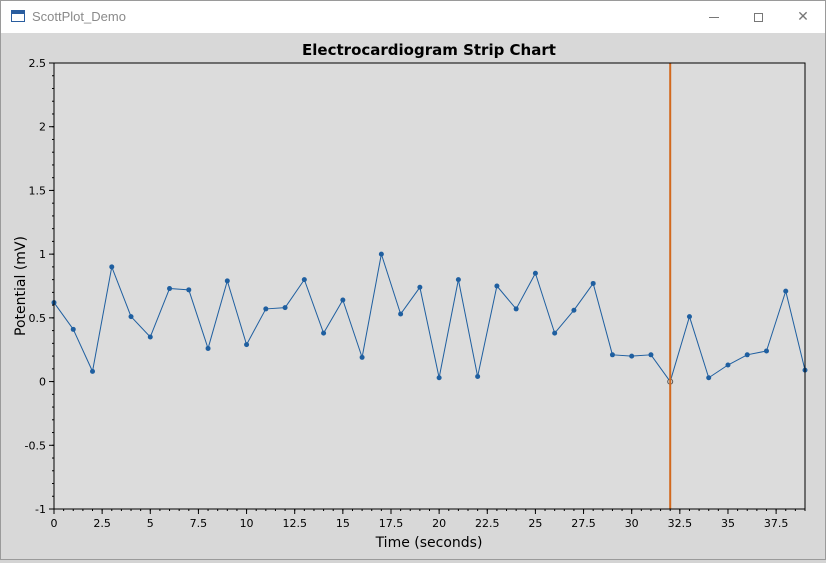  What do you see at coordinates (42, 382) in the screenshot?
I see `y-tick-label: 0` at bounding box center [42, 382].